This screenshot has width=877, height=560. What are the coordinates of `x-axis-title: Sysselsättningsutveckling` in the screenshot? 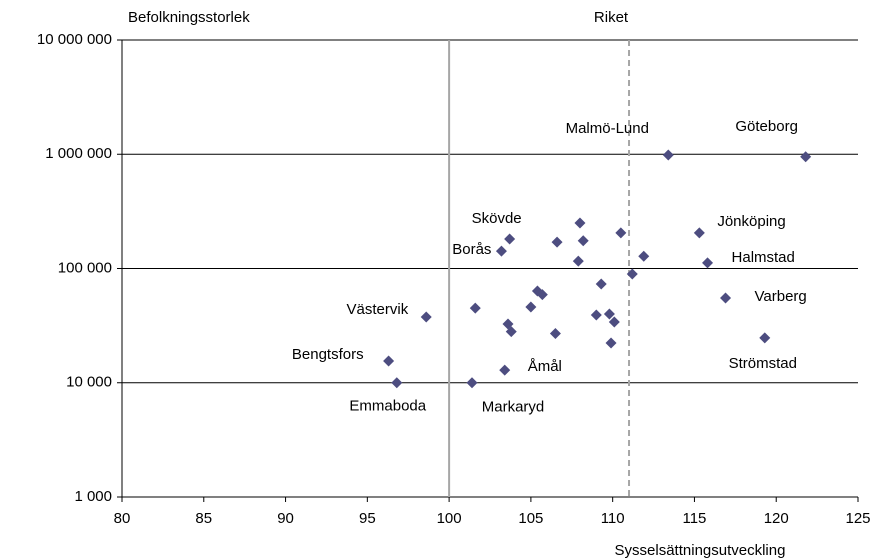 It's located at (700, 550).